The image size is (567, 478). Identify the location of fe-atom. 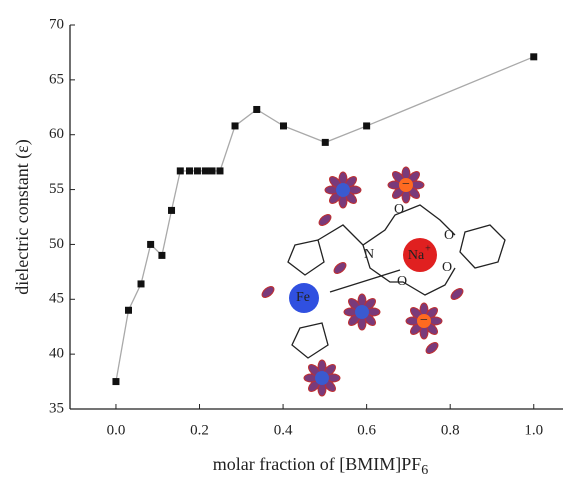
(304, 298).